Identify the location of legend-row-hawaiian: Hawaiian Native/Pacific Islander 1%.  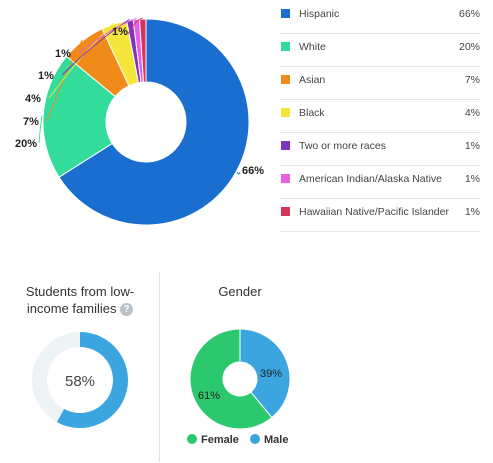
(380, 215).